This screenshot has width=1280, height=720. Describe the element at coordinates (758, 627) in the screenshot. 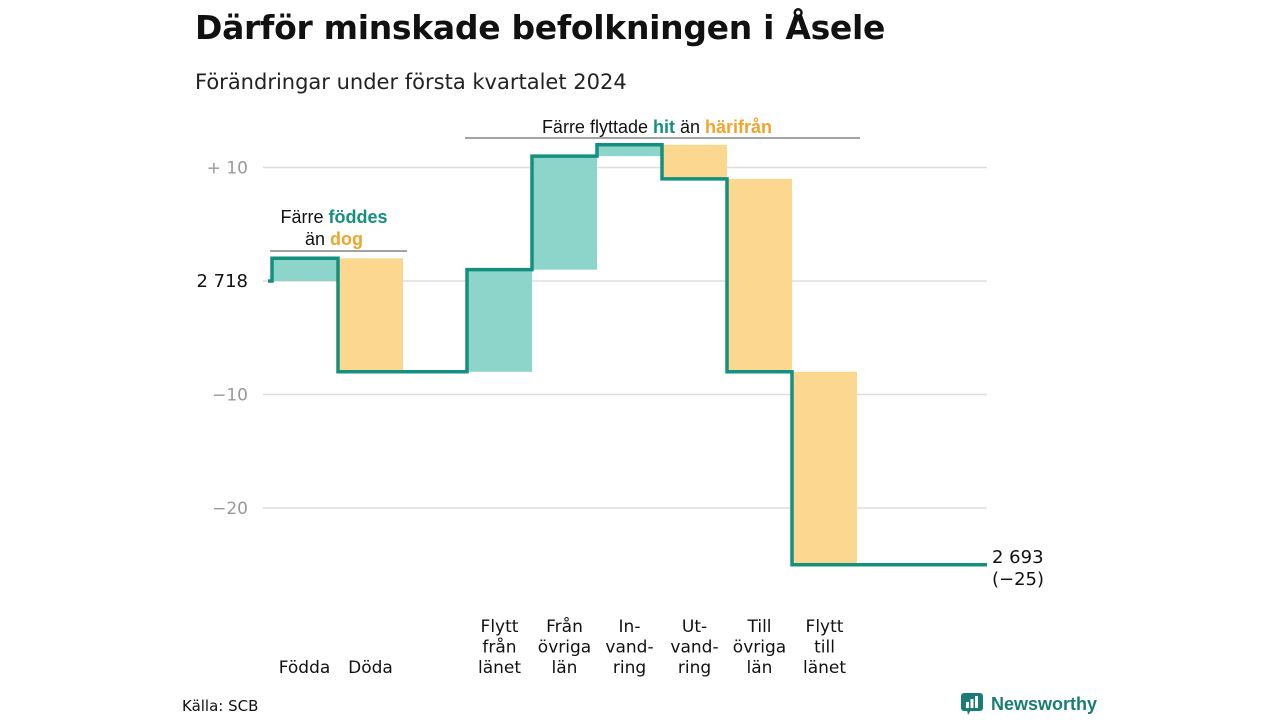

I see `x-category-label: Till` at that location.